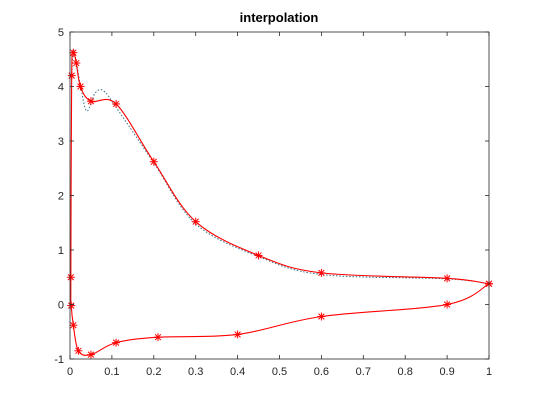 This screenshot has width=540, height=405. I want to click on x-tick-label: 0, so click(70, 372).